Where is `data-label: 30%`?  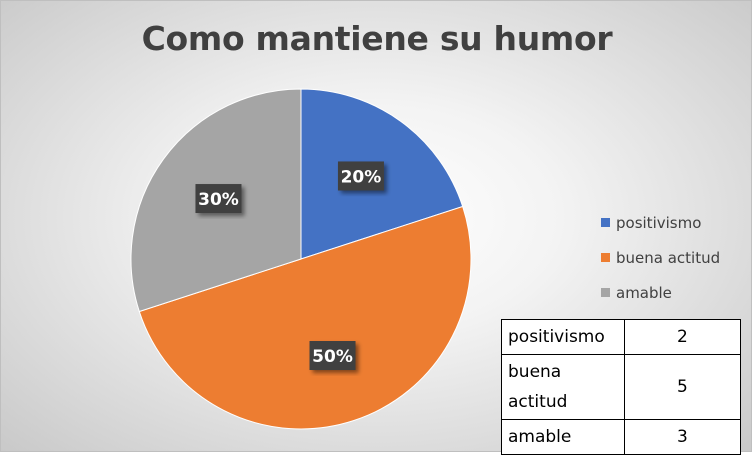
data-label: 30% is located at coordinates (218, 199).